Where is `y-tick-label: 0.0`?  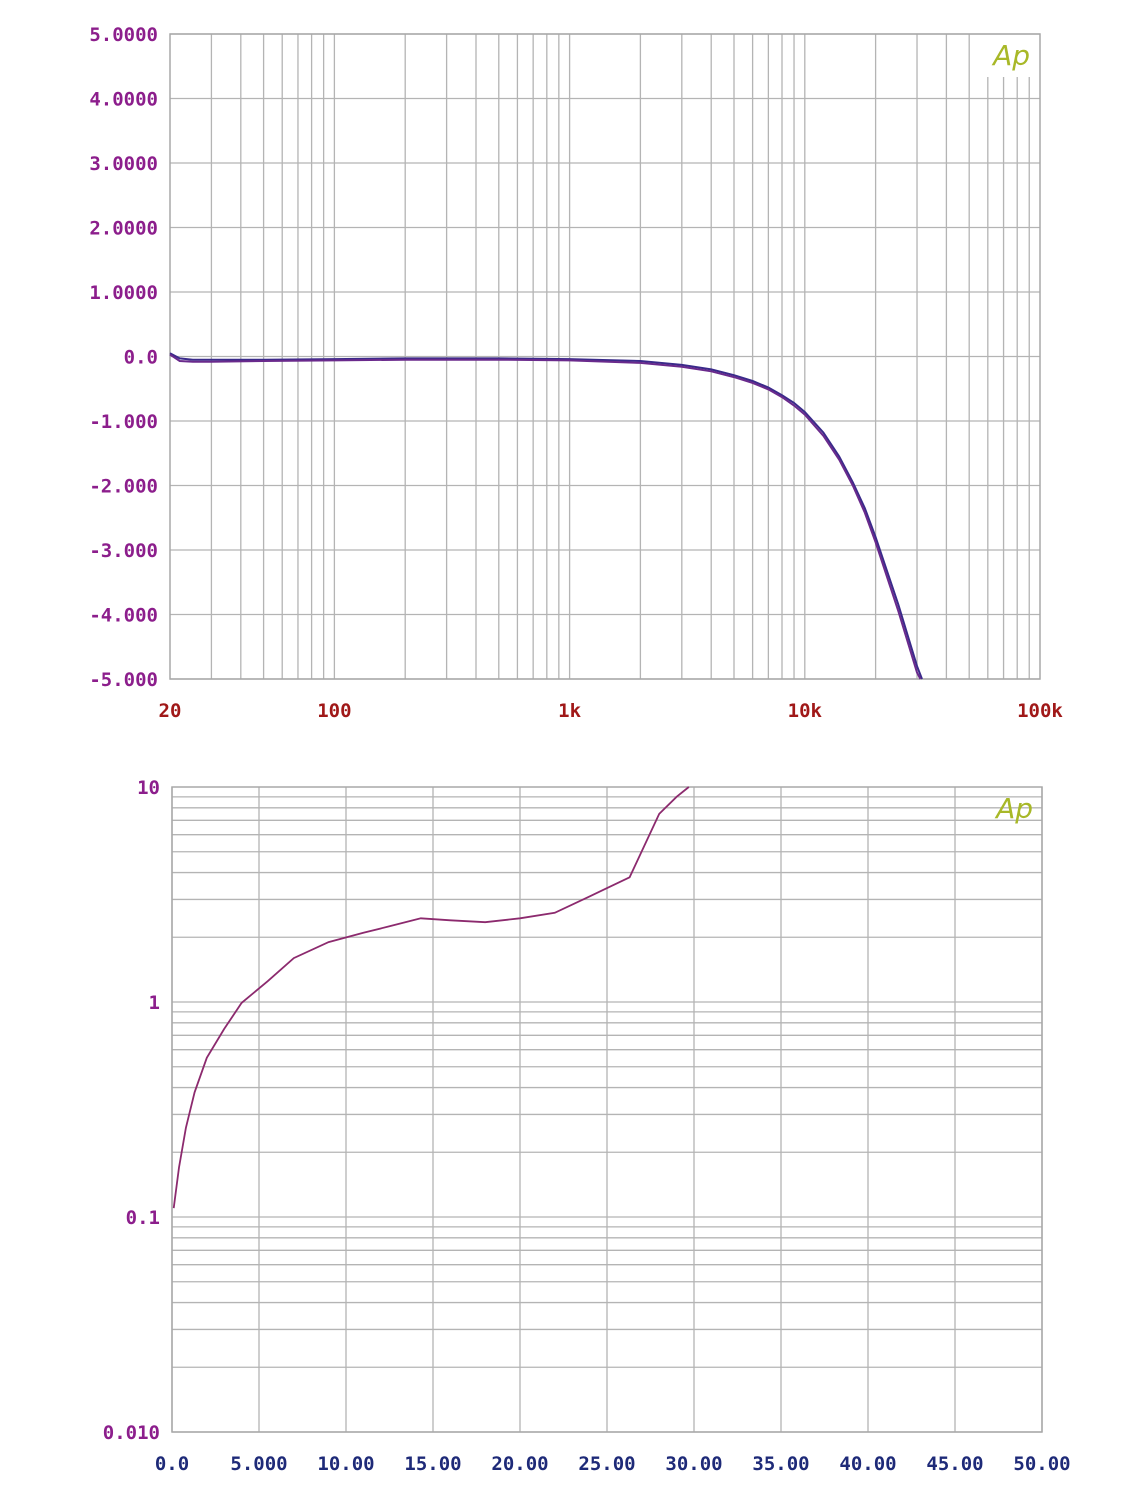
y-tick-label: 0.0 is located at coordinates (141, 358).